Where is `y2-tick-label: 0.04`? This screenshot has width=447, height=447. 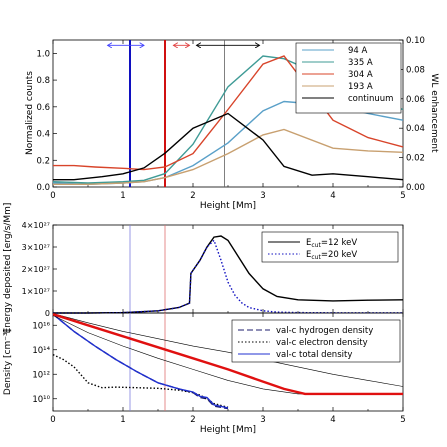
y2-tick-label: 0.04 is located at coordinates (415, 129).